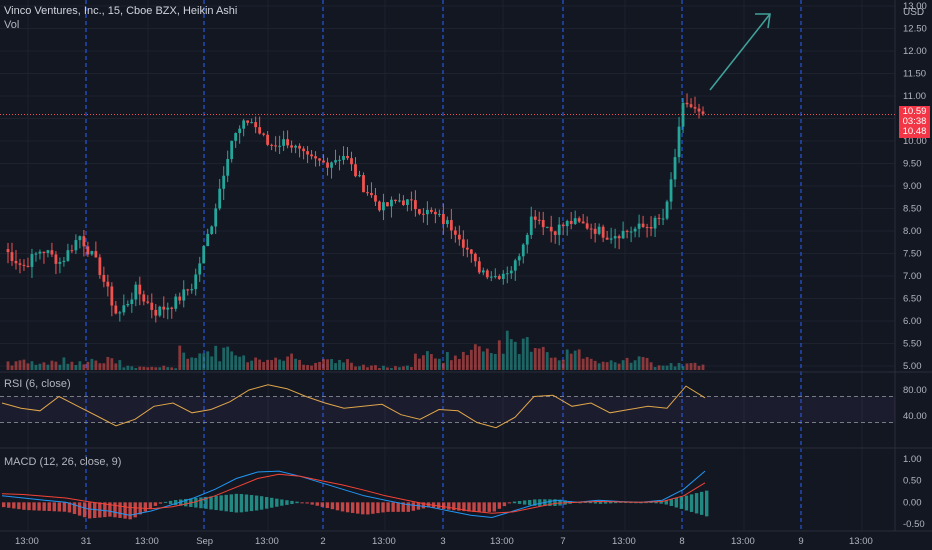  I want to click on price-tick-label: 7.00, so click(912, 276).